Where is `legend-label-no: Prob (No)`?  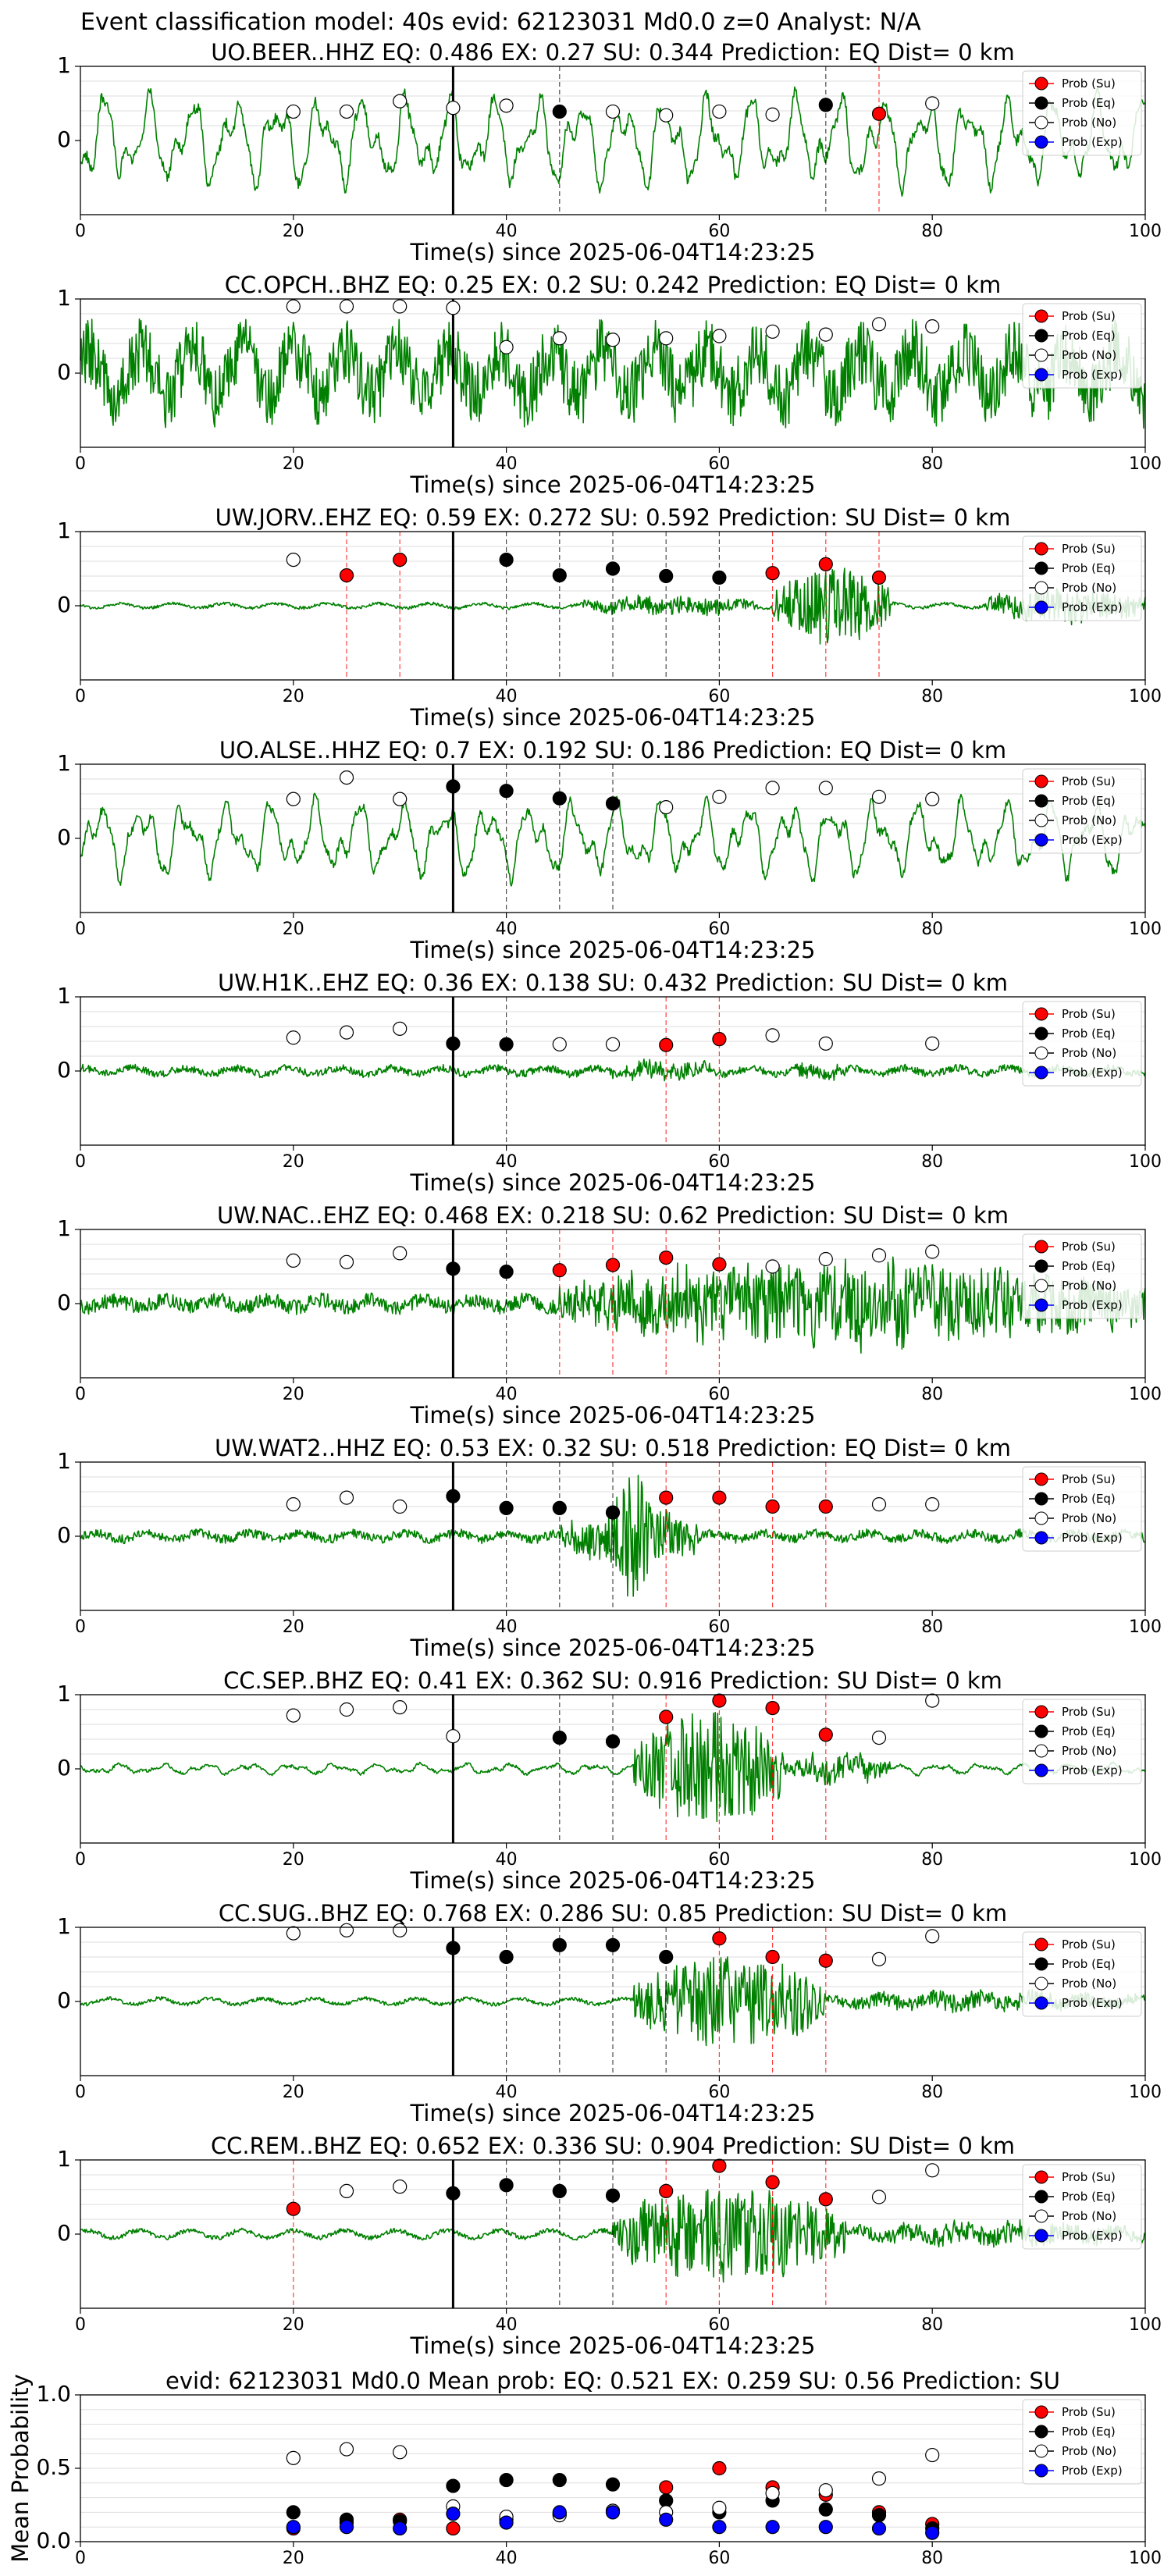
legend-label-no: Prob (No) is located at coordinates (1089, 1053).